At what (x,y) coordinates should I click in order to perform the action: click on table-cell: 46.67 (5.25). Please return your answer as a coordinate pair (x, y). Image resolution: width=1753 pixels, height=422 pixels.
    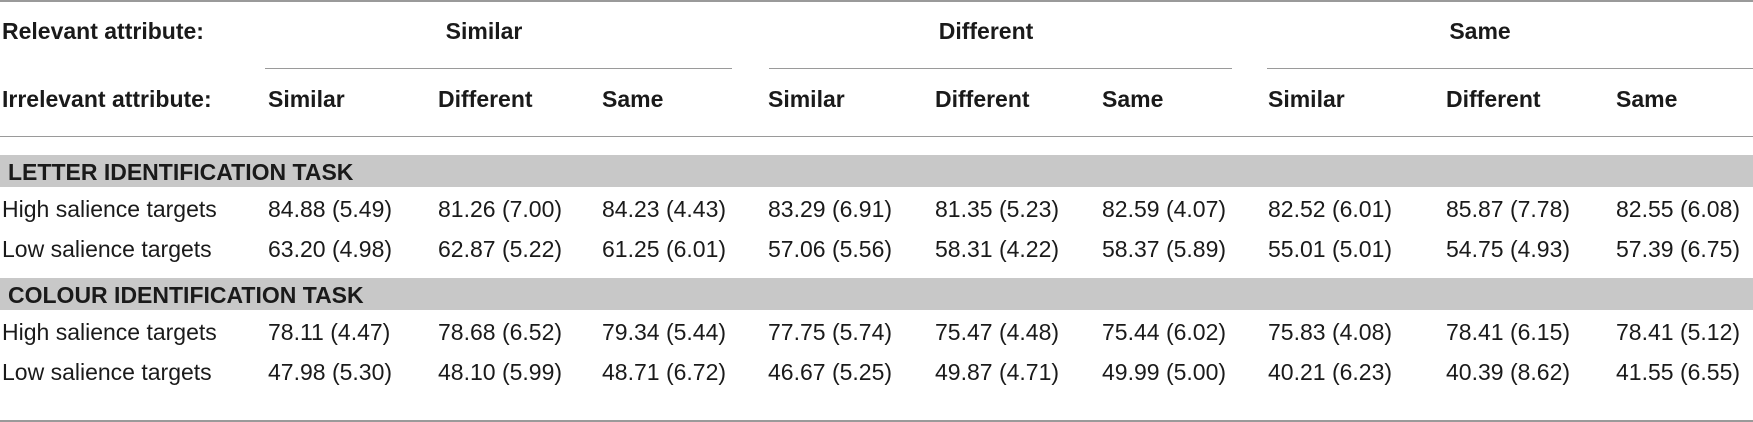
    Looking at the image, I should click on (830, 372).